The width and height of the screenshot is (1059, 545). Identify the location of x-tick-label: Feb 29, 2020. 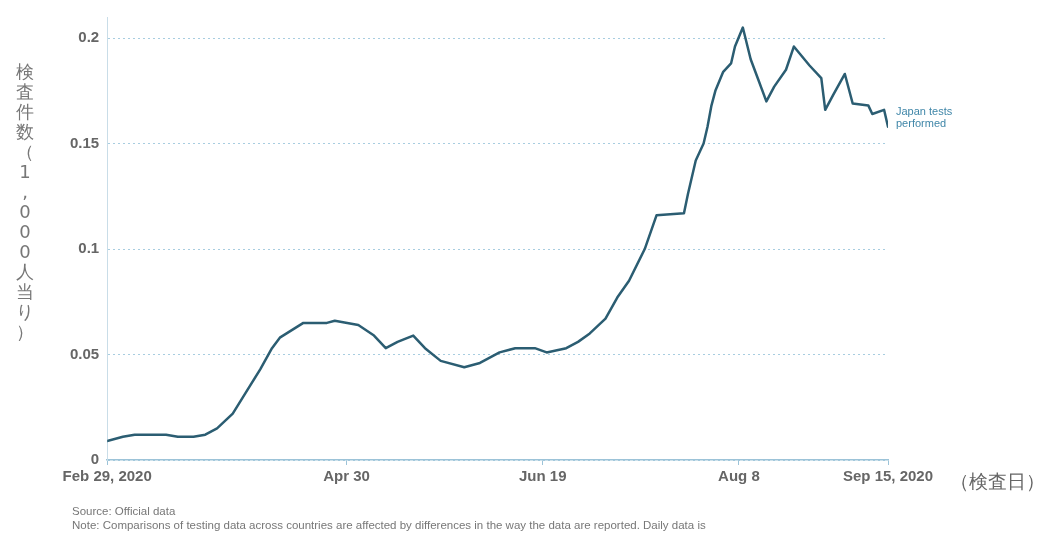
(107, 476).